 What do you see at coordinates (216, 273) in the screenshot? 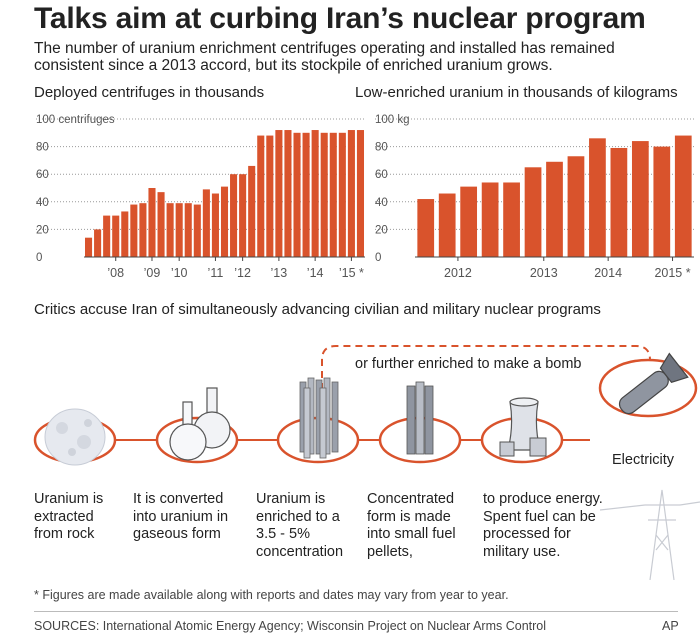
I see `x-tick-label: ’11` at bounding box center [216, 273].